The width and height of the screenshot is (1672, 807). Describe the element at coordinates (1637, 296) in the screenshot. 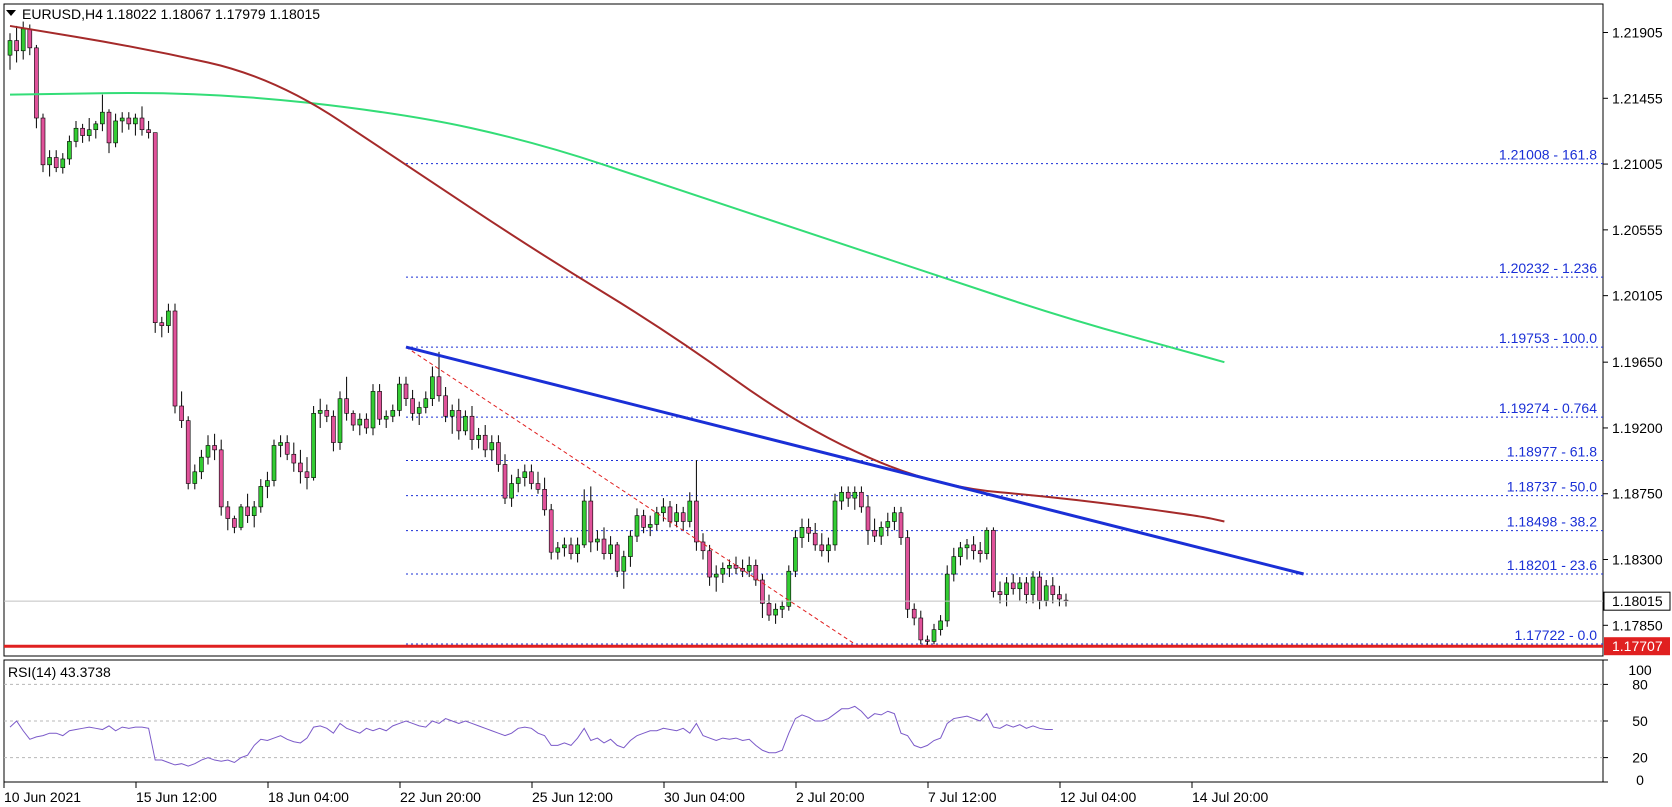

I see `price-tick-label: 1.20105` at that location.